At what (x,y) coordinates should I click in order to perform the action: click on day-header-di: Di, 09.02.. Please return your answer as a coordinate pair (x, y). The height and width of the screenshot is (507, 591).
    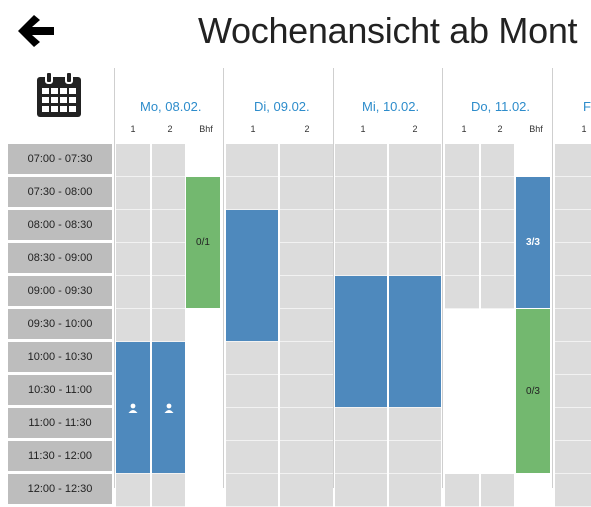
    Looking at the image, I should click on (282, 106).